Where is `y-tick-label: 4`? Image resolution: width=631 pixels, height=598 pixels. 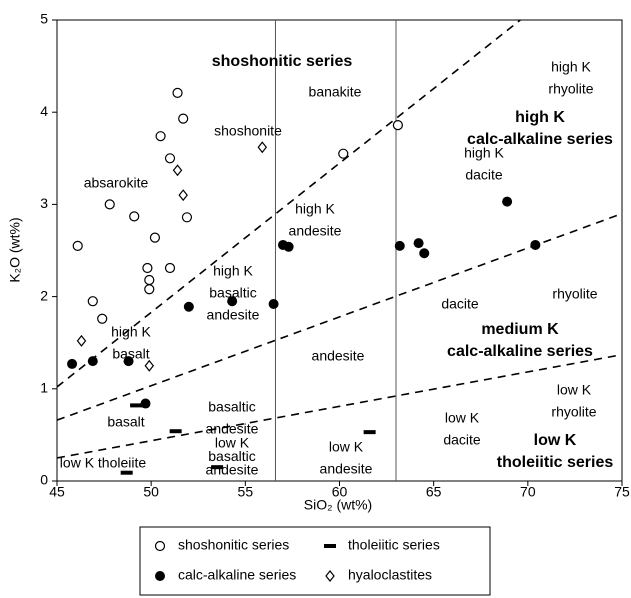 y-tick-label: 4 is located at coordinates (44, 111).